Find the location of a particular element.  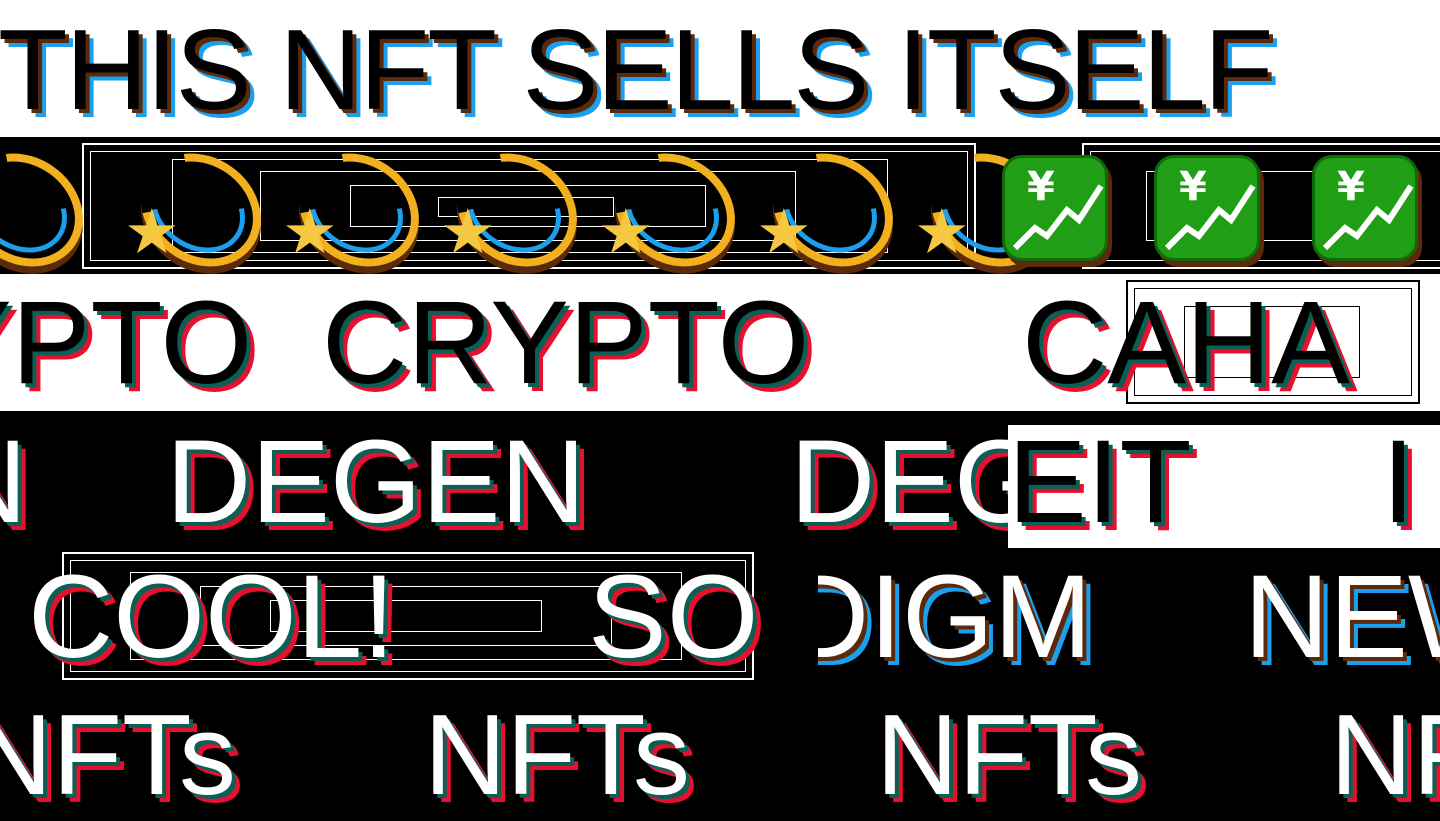

digm-clip: DIGM NEW is located at coordinates (1129, 616).